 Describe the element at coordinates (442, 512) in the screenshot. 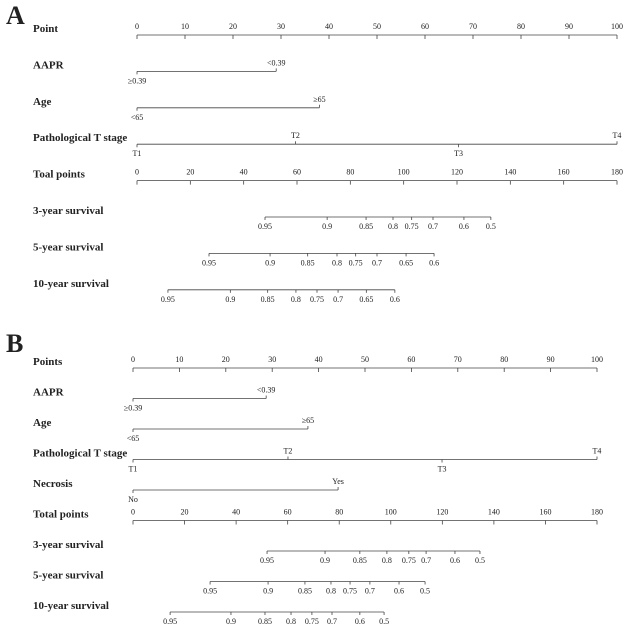

I see `tick-label: 120` at that location.